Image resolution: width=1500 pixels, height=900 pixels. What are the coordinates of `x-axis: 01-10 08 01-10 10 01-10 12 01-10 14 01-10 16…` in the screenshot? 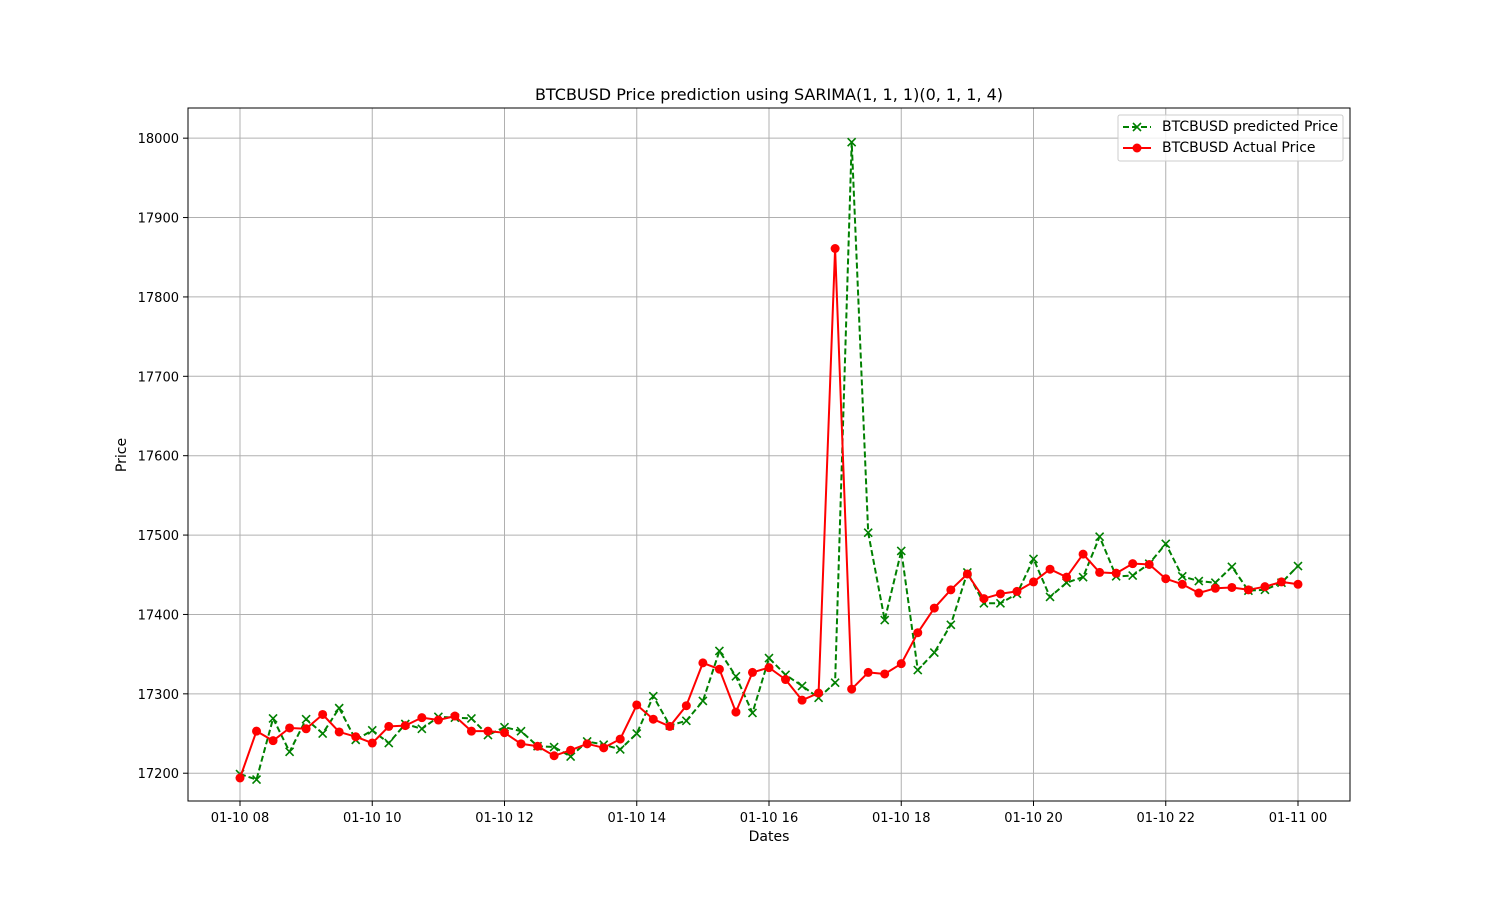 It's located at (769, 813).